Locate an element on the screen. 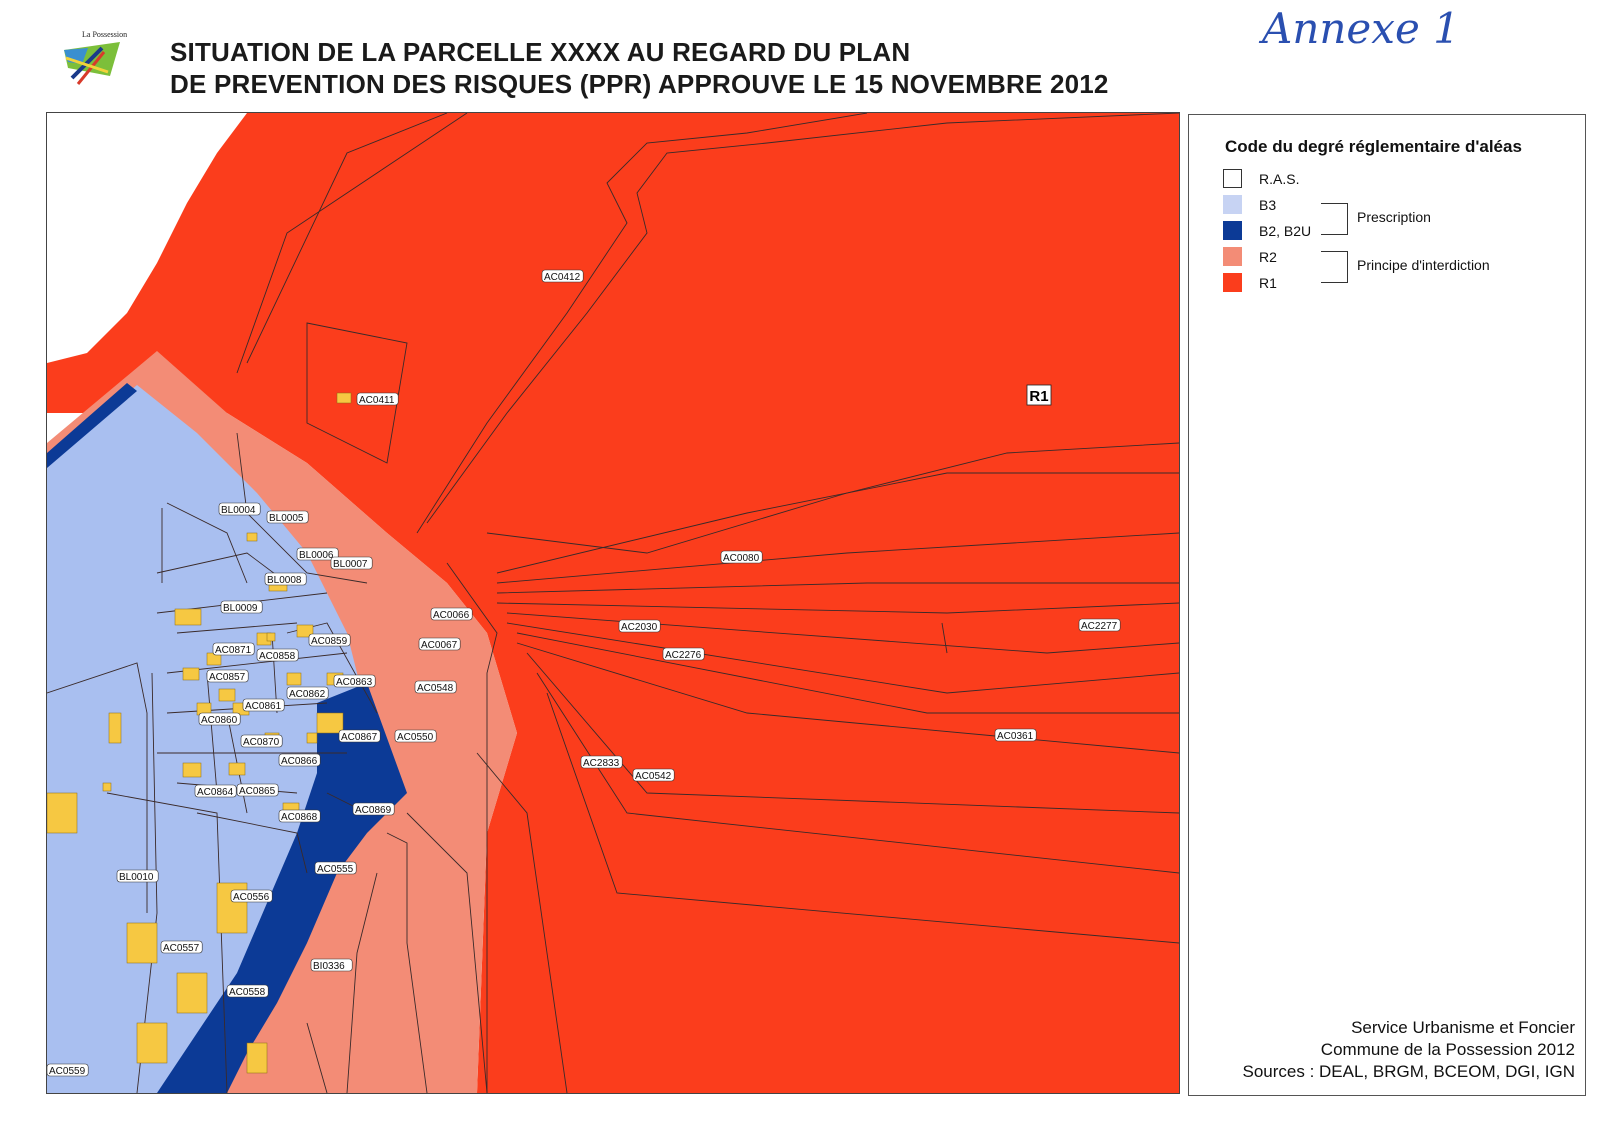  parcel-label: AC0857 is located at coordinates (227, 677).